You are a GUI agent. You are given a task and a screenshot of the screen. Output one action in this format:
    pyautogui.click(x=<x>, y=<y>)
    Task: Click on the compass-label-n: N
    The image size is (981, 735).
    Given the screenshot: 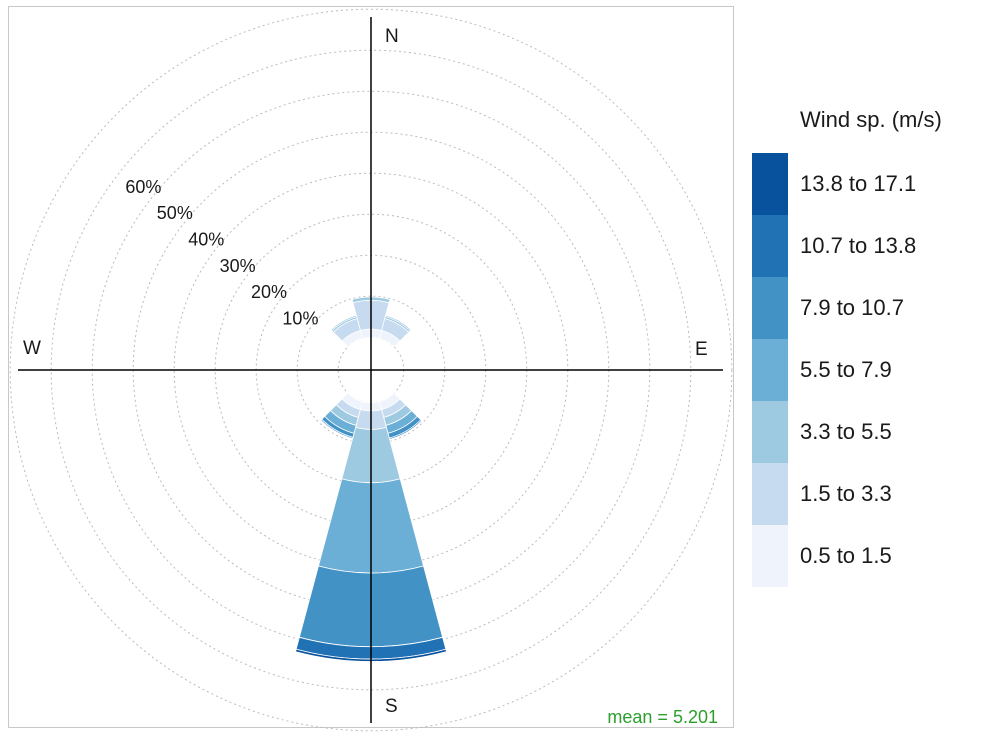 What is the action you would take?
    pyautogui.click(x=392, y=36)
    